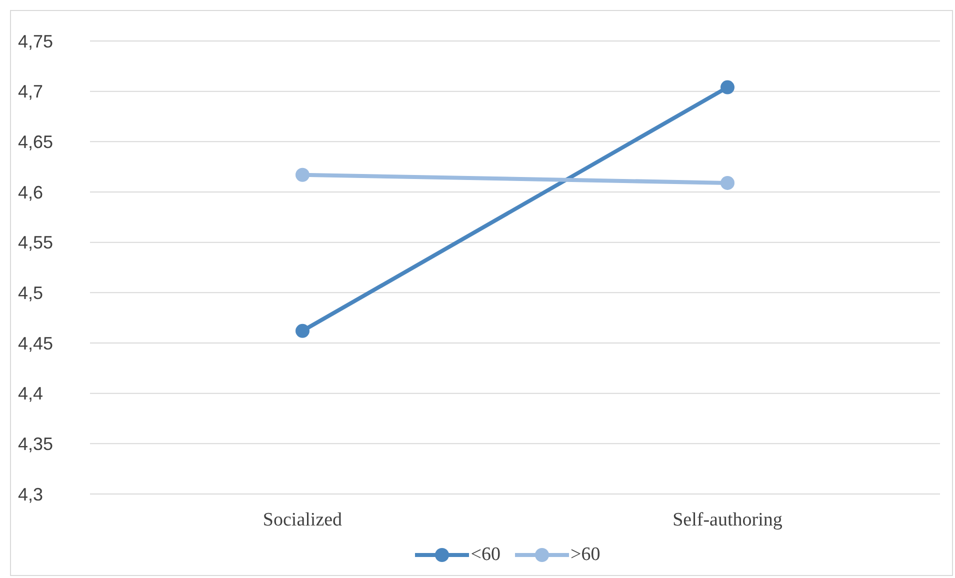 This screenshot has height=578, width=955. I want to click on y-tick-label: 4,4, so click(31, 394).